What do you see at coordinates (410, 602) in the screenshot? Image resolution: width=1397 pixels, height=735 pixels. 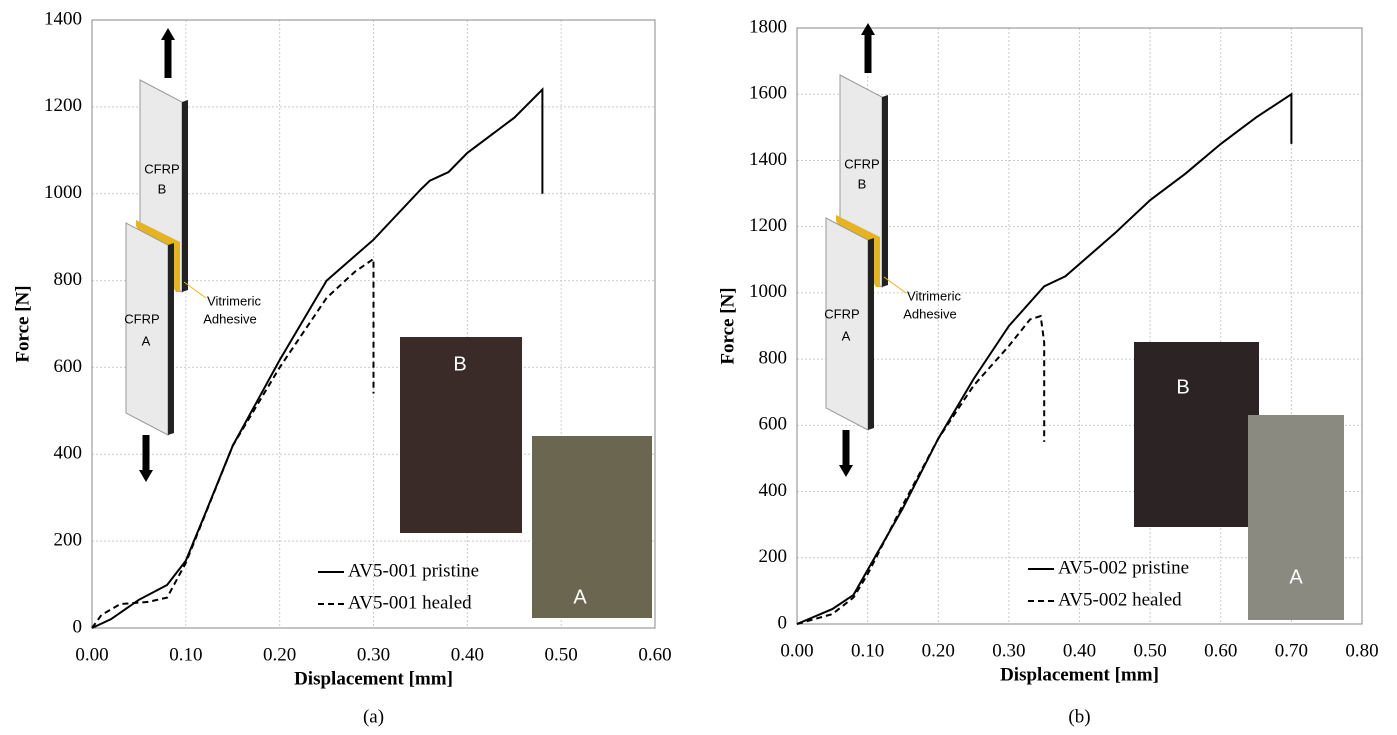 I see `legend-label: AV5-001 healed` at bounding box center [410, 602].